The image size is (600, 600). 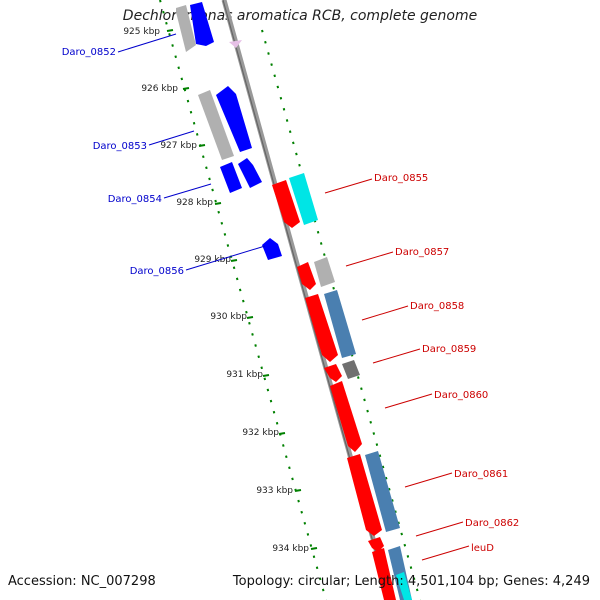 I want to click on gene-label-daro-0860: Daro_0860, so click(x=461, y=395).